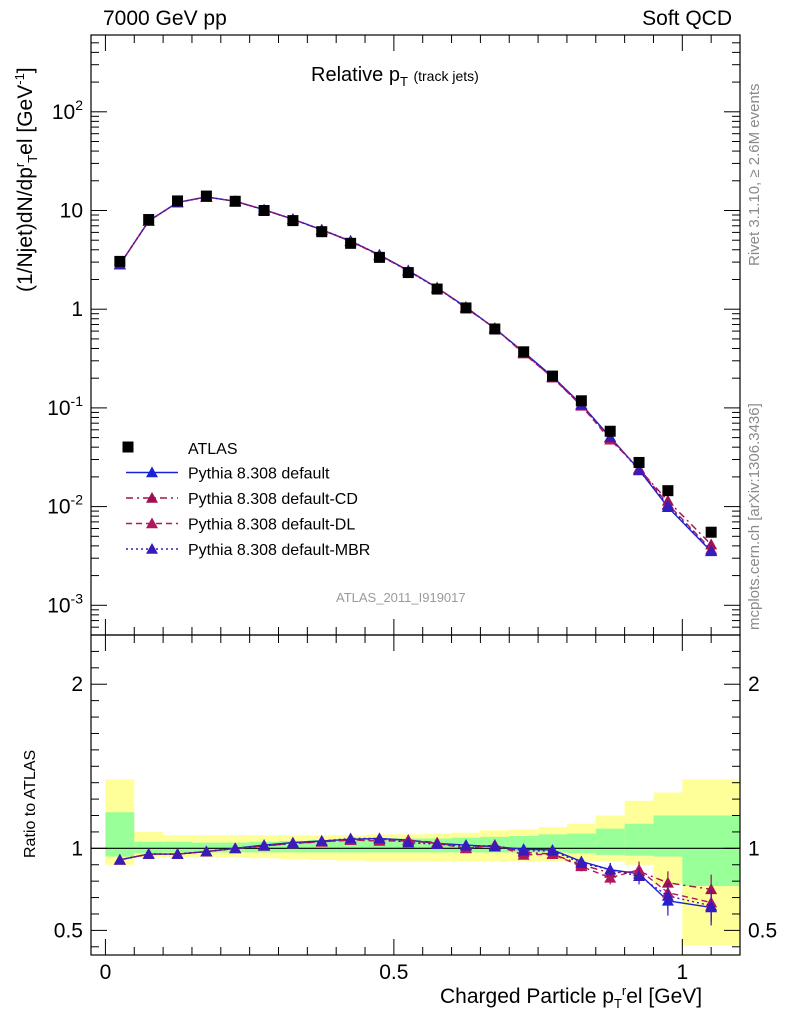 The image size is (786, 1024). What do you see at coordinates (259, 474) in the screenshot?
I see `legend-label-0: Pythia 8.308 default` at bounding box center [259, 474].